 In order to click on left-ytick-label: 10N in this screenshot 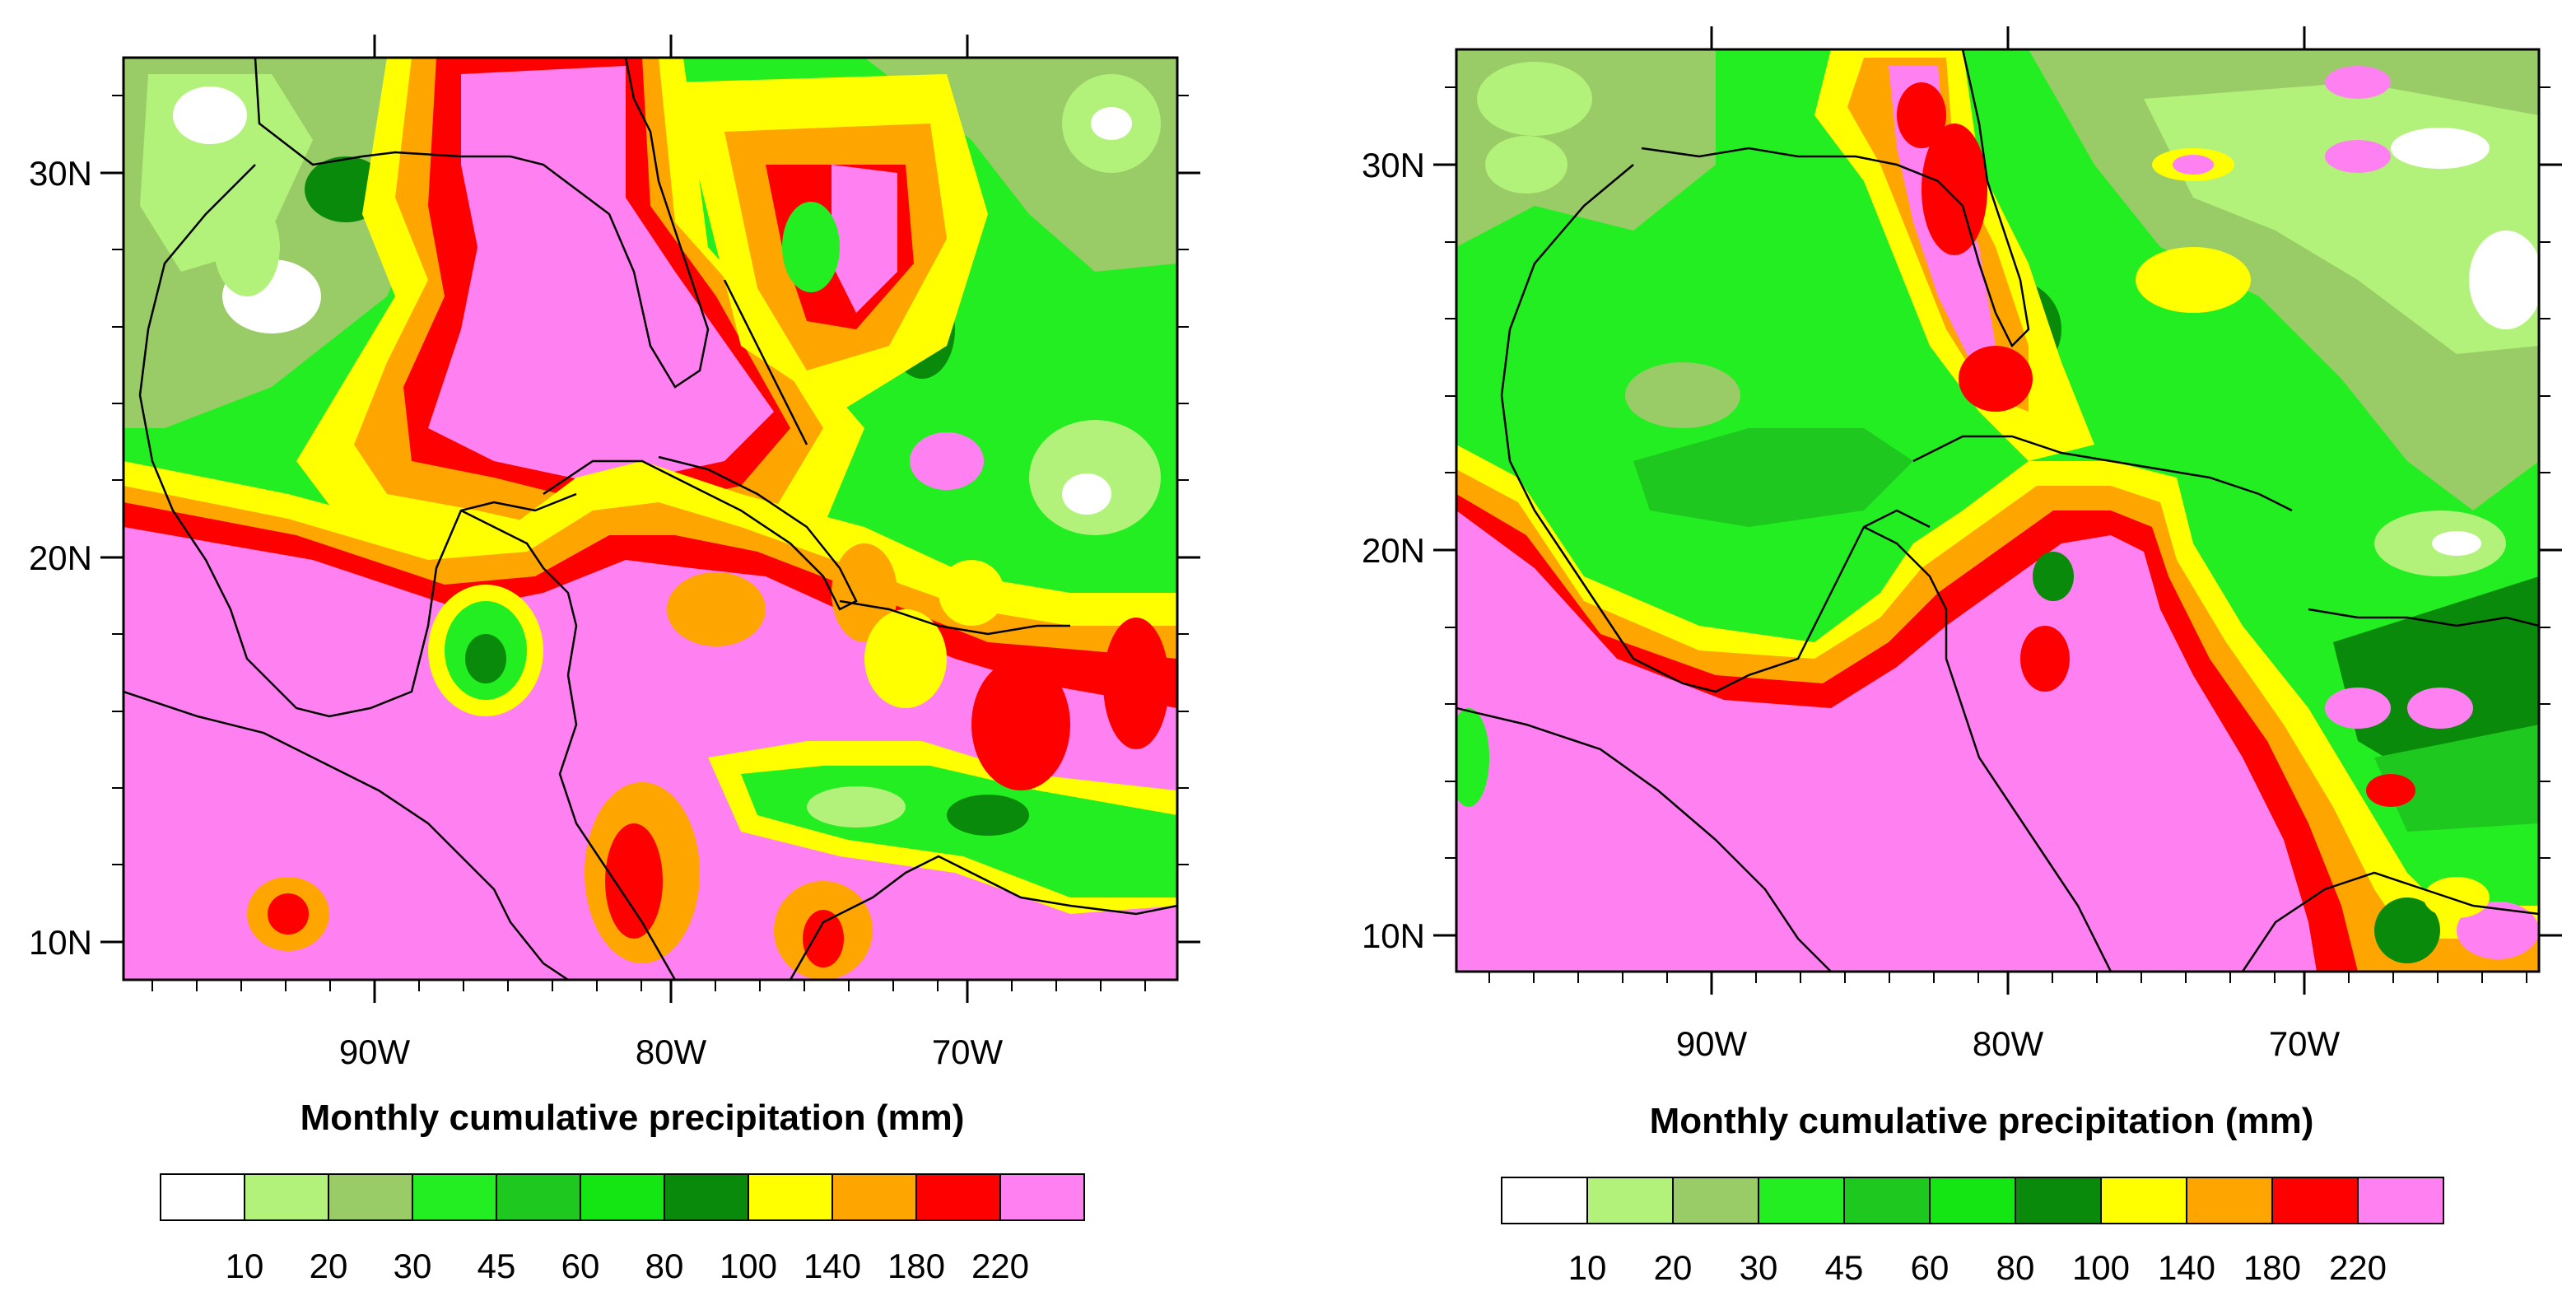, I will do `click(60, 942)`.